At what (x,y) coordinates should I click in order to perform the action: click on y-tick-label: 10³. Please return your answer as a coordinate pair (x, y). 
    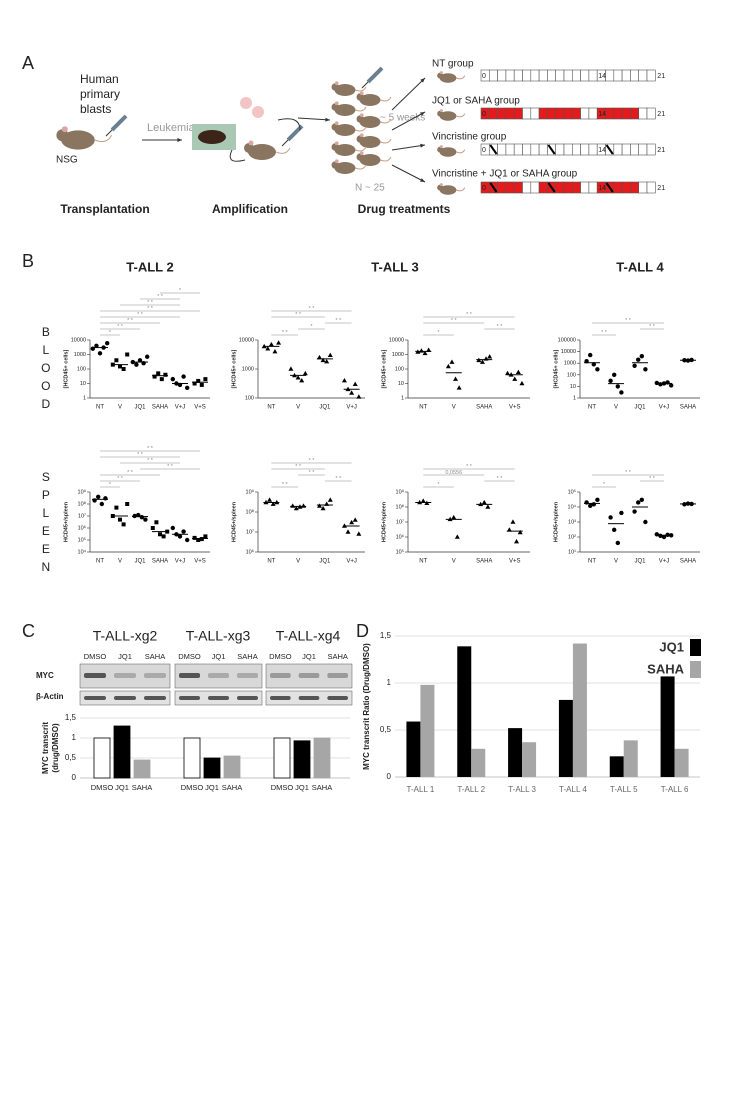
    Looking at the image, I should click on (572, 522).